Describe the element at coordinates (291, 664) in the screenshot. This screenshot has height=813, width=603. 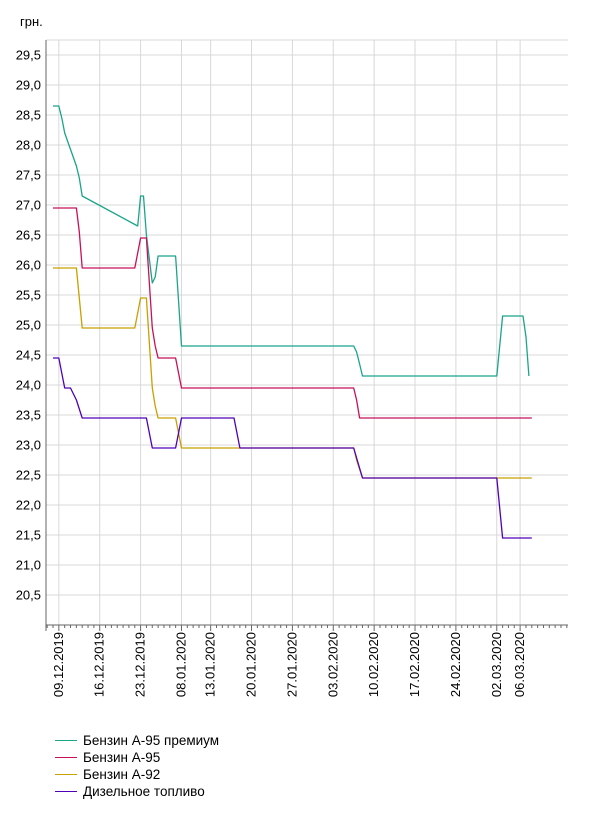
I see `x-tick-label: 27.01.2020` at that location.